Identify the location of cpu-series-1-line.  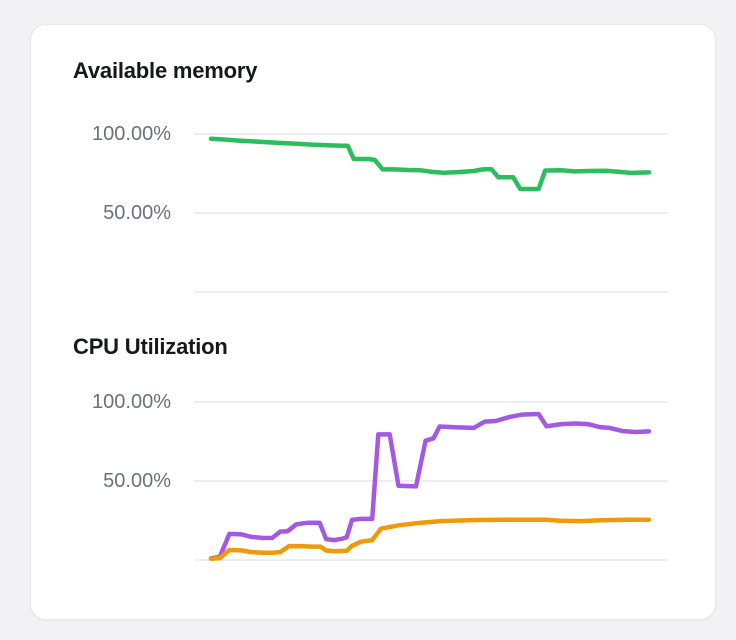
(430, 486).